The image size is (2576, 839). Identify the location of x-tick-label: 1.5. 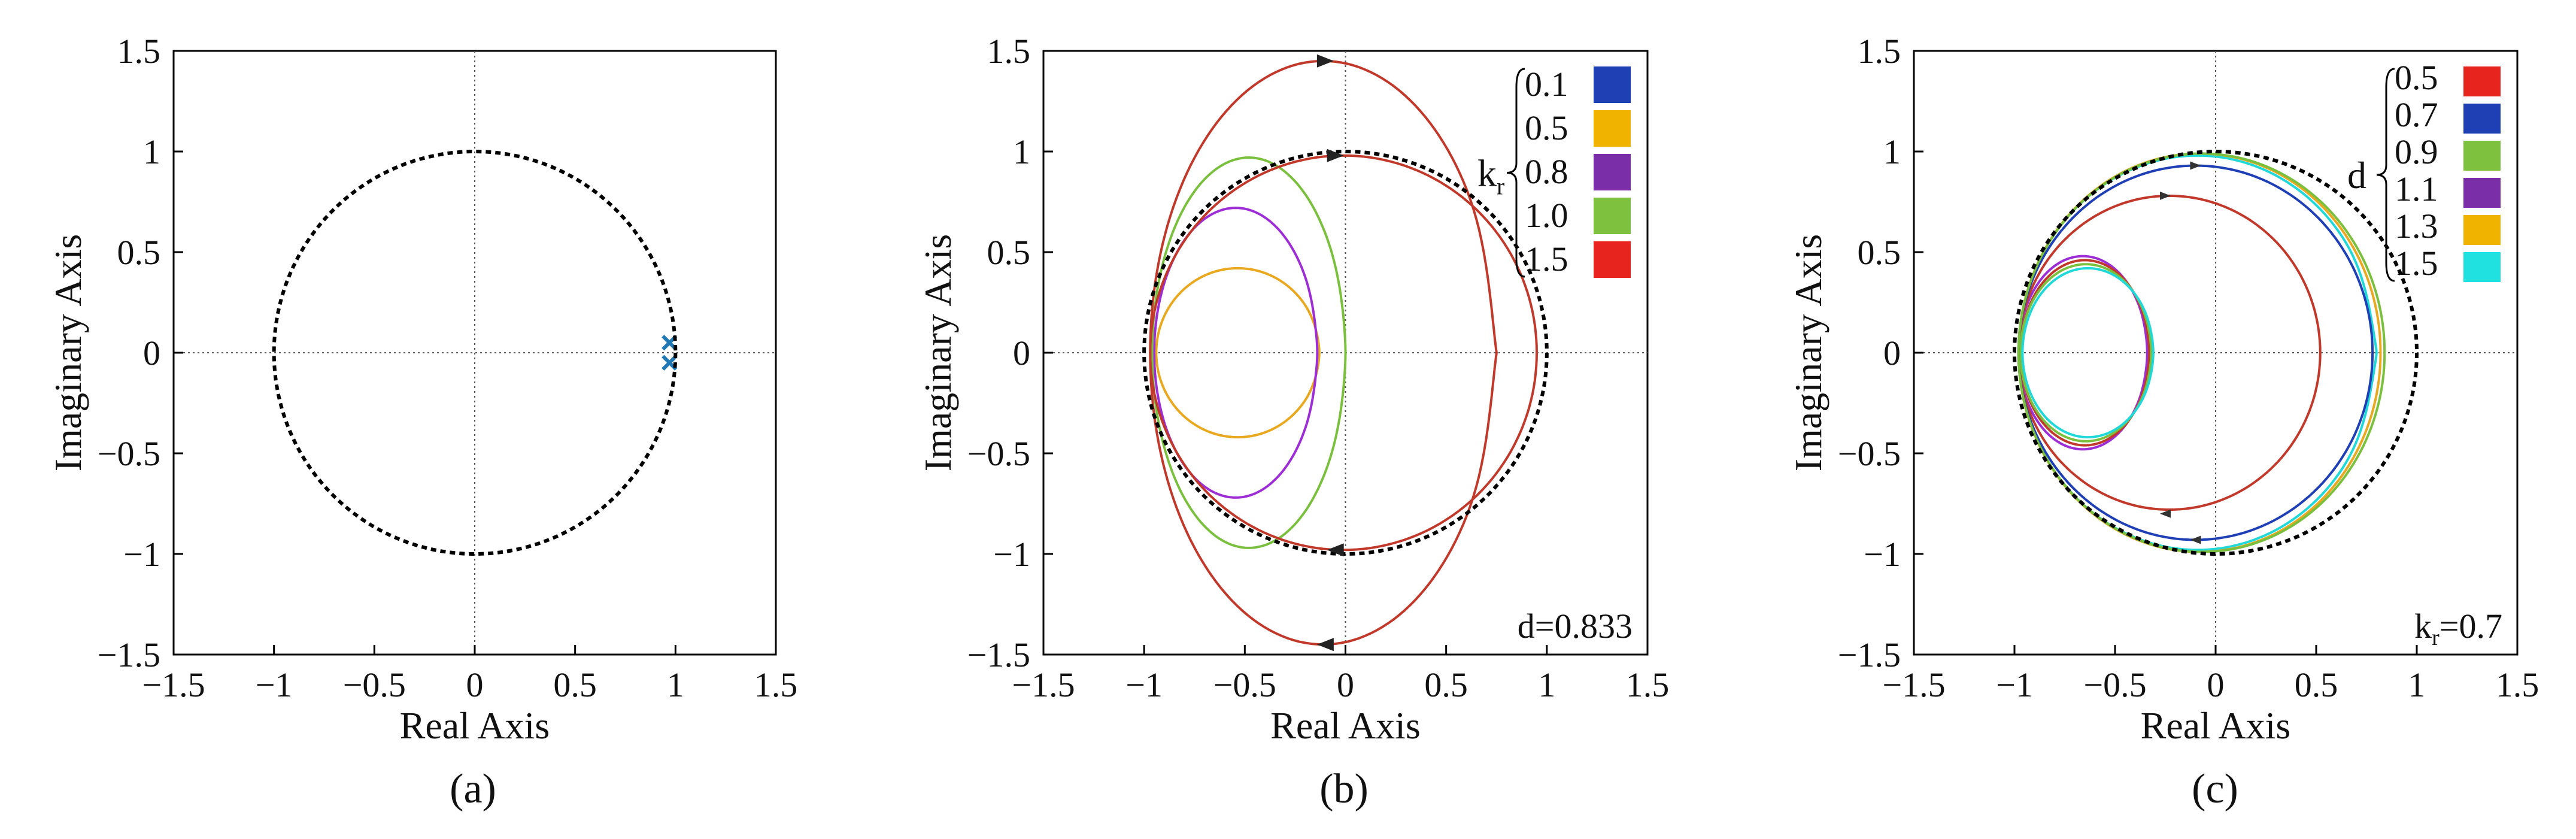
(1648, 684).